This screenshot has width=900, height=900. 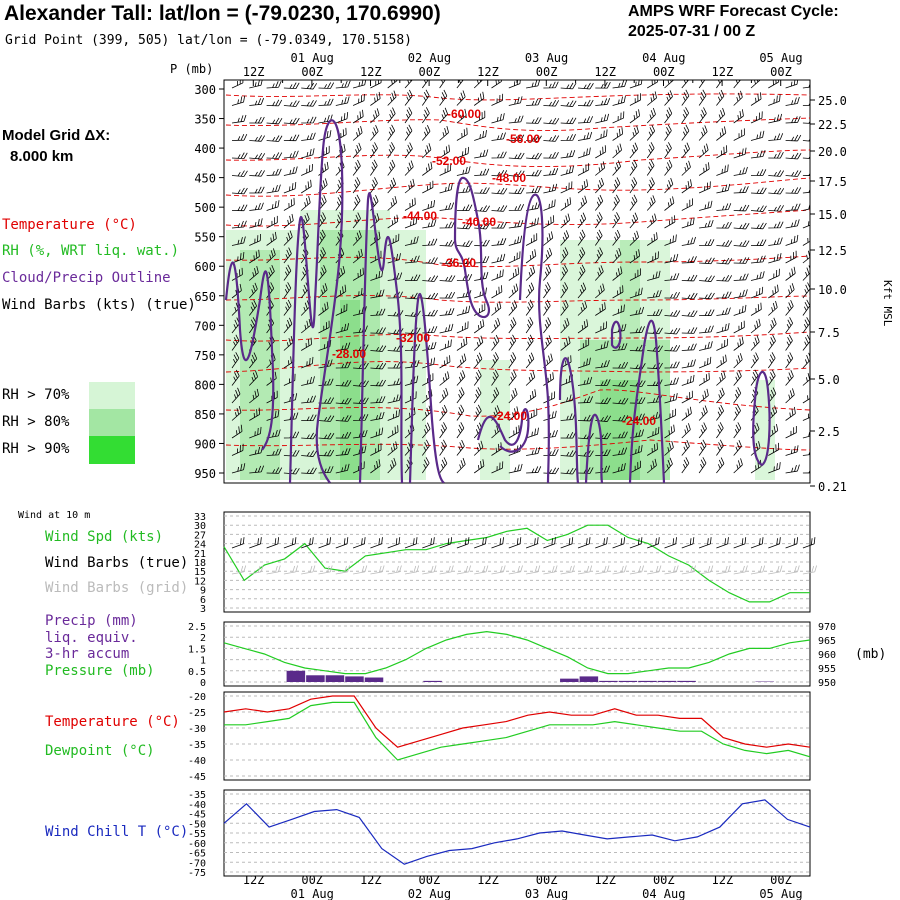 I want to click on pressure-tick-label: 600, so click(x=205, y=267).